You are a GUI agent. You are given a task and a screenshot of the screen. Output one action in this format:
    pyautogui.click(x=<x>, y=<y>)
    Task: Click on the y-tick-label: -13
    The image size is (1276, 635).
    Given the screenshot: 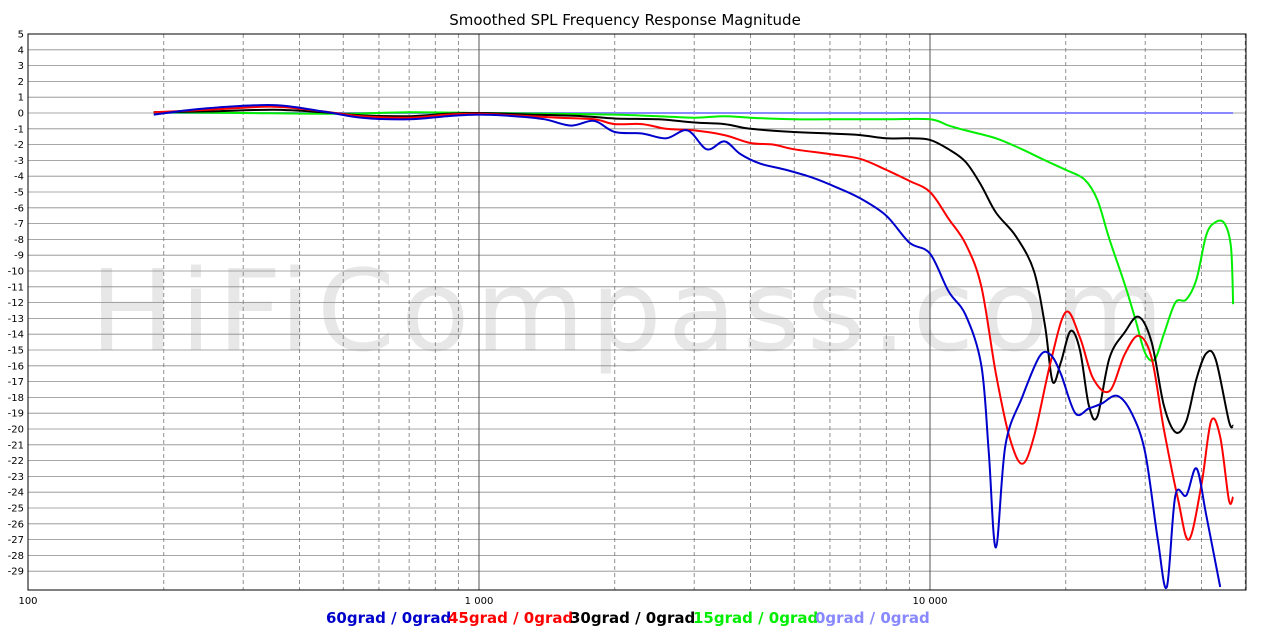 What is the action you would take?
    pyautogui.click(x=16, y=319)
    